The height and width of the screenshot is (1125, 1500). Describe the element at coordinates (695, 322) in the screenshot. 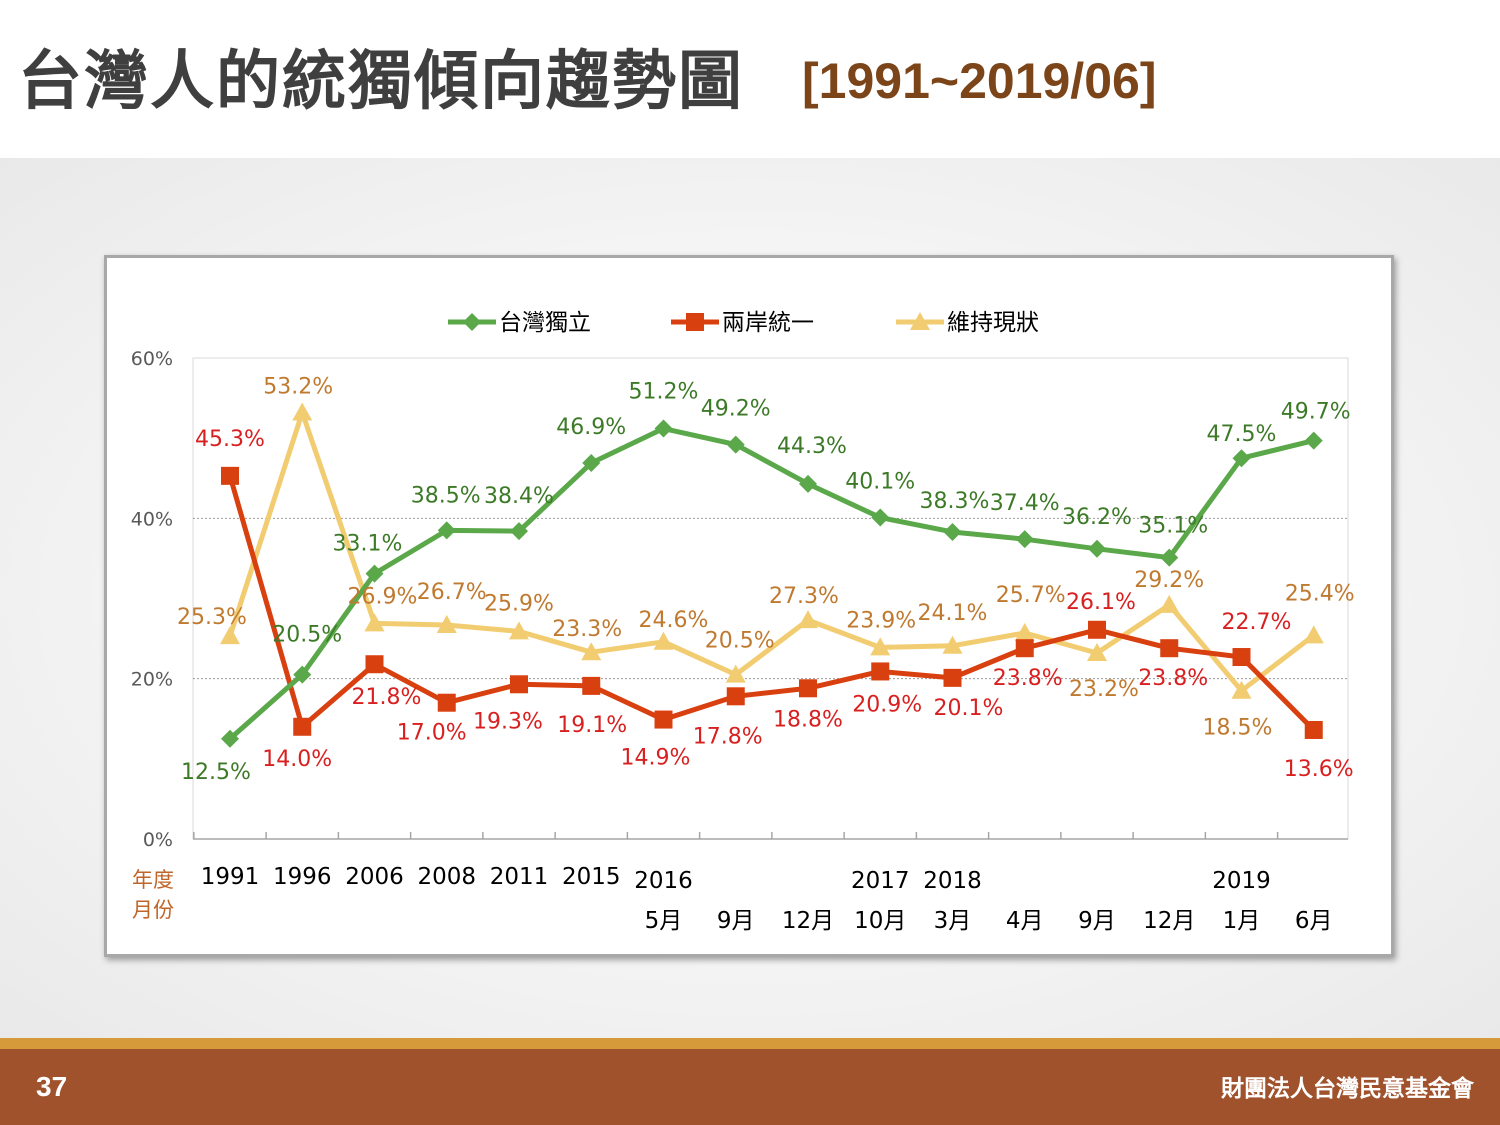

I see `legend-marker-square` at that location.